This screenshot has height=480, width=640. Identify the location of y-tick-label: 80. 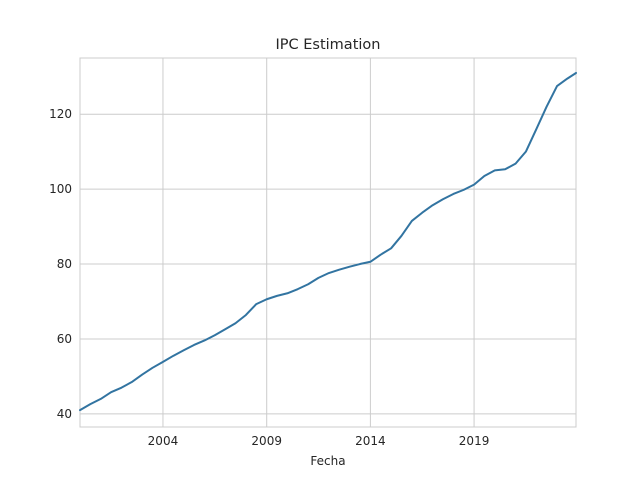
(64, 264).